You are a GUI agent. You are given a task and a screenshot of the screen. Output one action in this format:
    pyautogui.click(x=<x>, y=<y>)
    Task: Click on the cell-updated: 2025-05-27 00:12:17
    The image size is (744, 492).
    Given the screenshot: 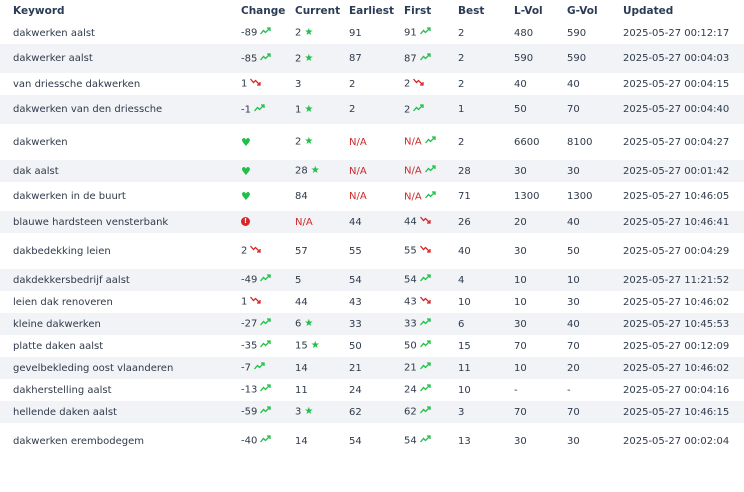 What is the action you would take?
    pyautogui.click(x=683, y=33)
    